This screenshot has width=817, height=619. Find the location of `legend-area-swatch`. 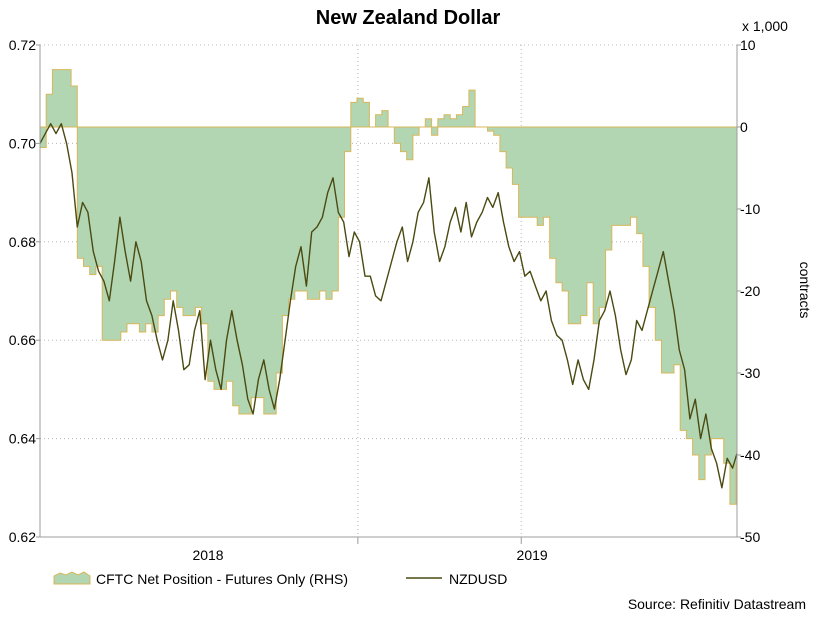

legend-area-swatch is located at coordinates (72, 578).